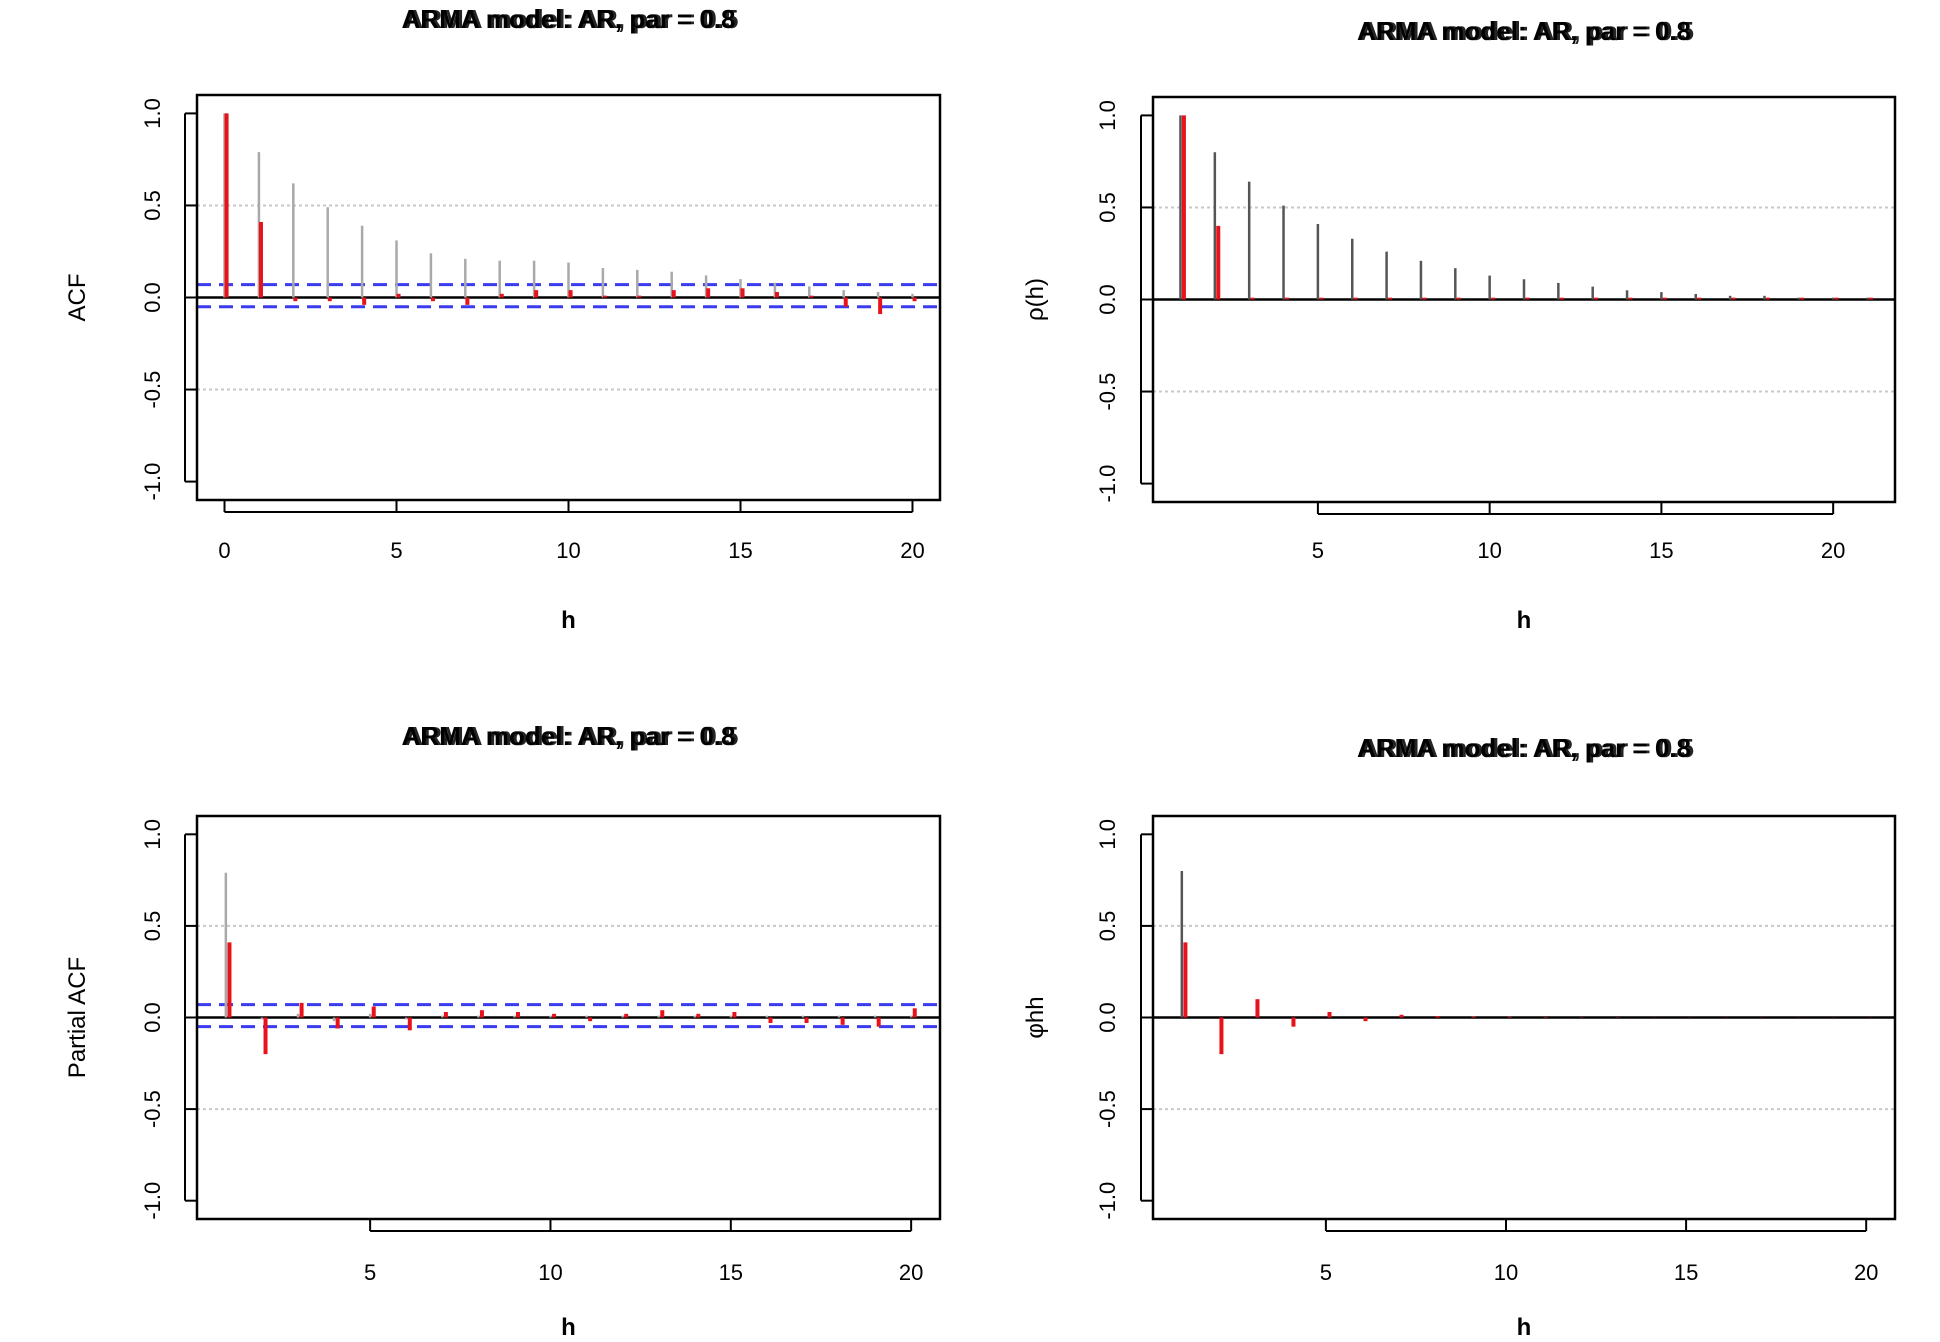  What do you see at coordinates (1035, 1017) in the screenshot?
I see `y-axis-label: φhh` at bounding box center [1035, 1017].